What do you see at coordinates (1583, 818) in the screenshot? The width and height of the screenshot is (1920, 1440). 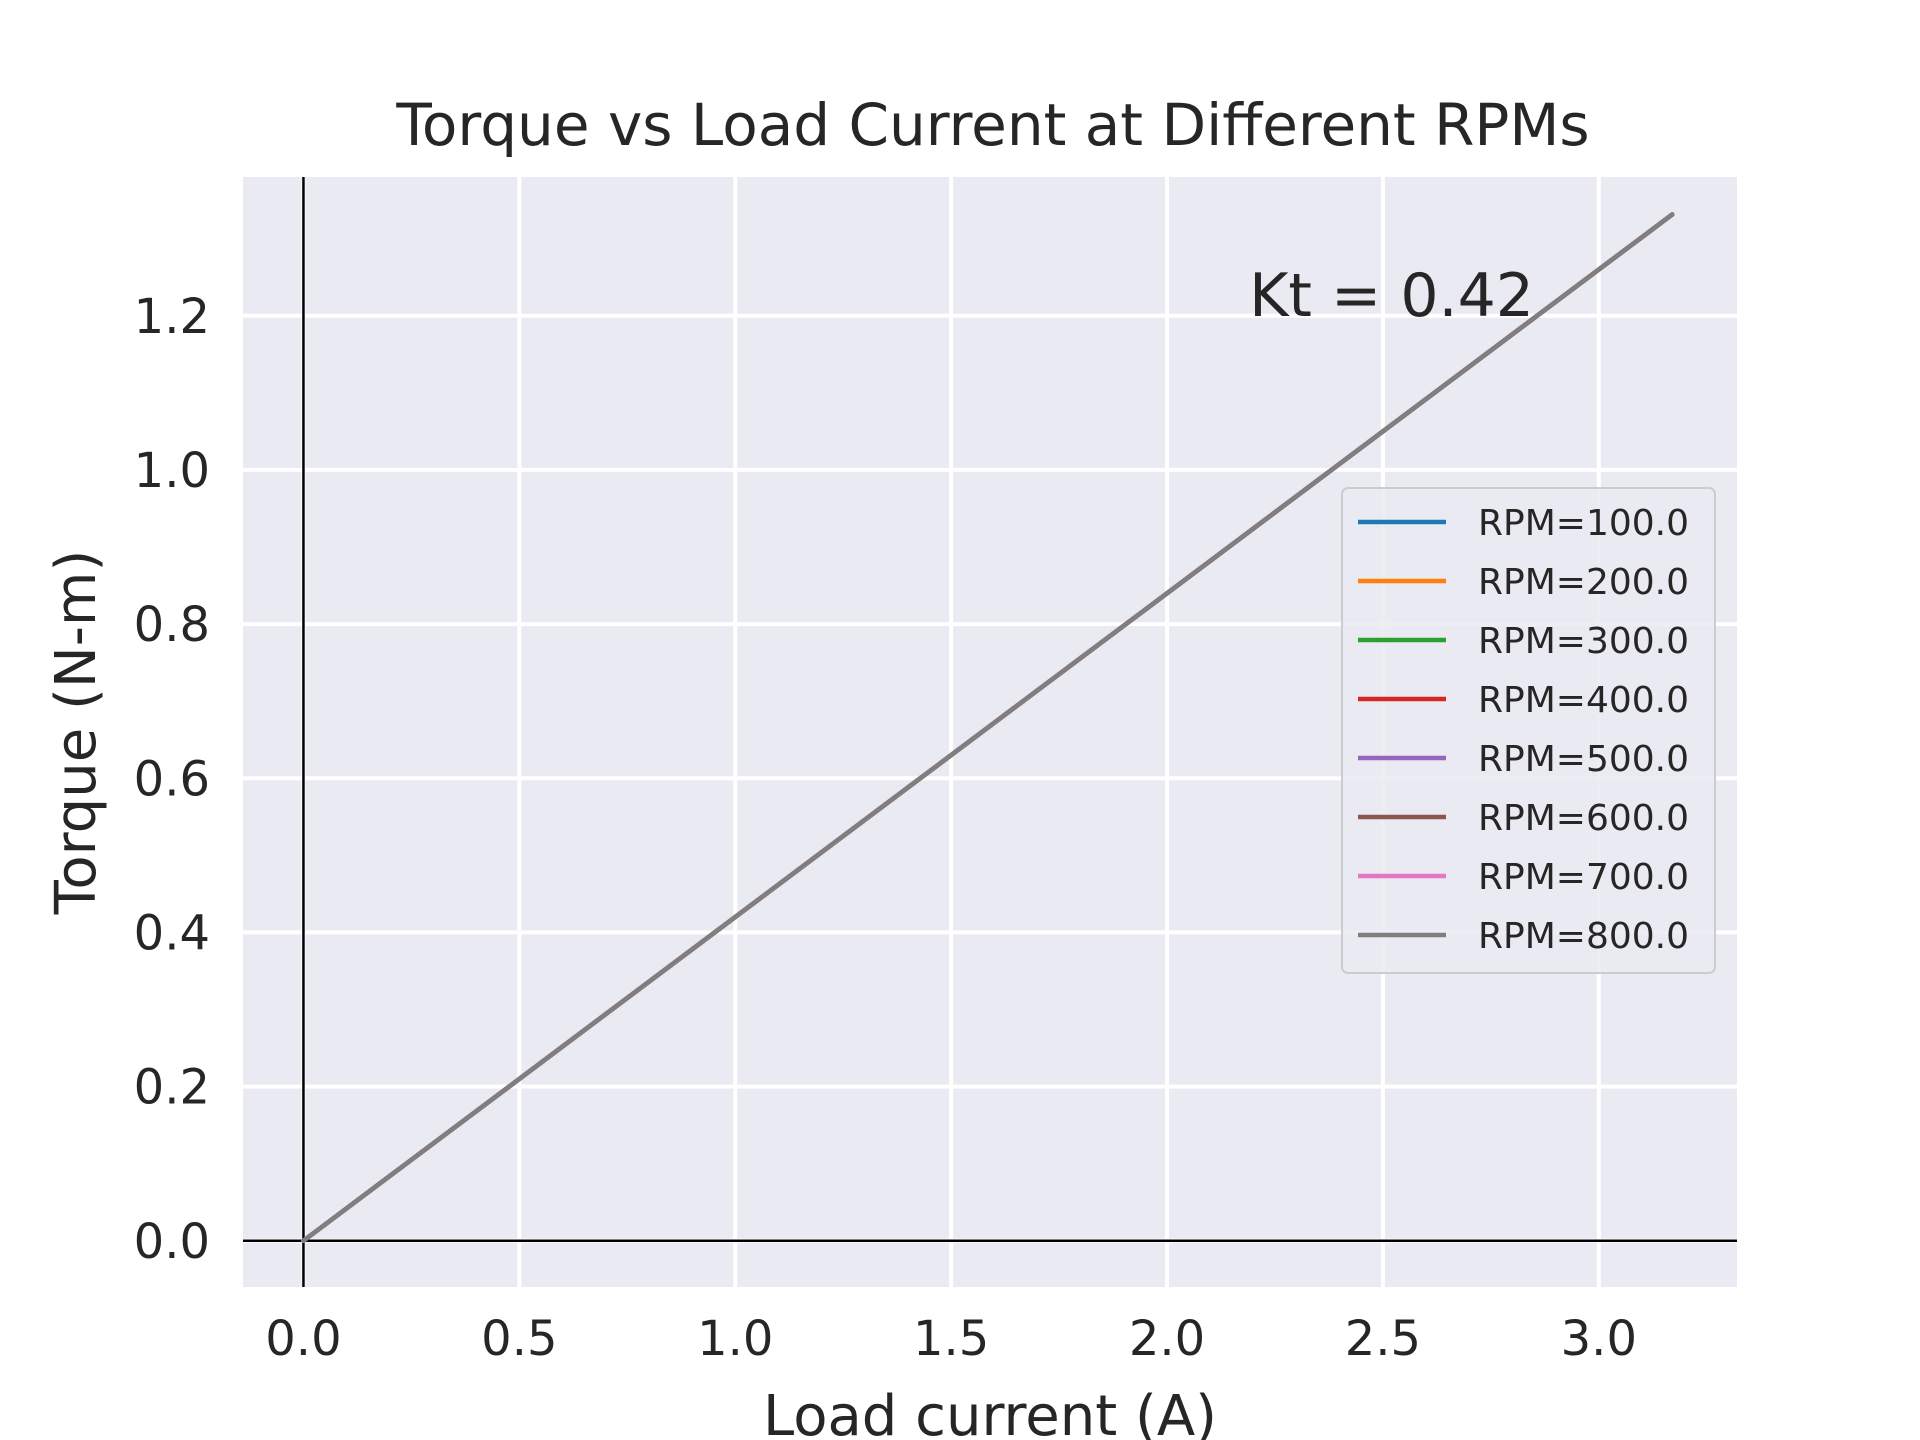 I see `legend-label: RPM=600.0` at bounding box center [1583, 818].